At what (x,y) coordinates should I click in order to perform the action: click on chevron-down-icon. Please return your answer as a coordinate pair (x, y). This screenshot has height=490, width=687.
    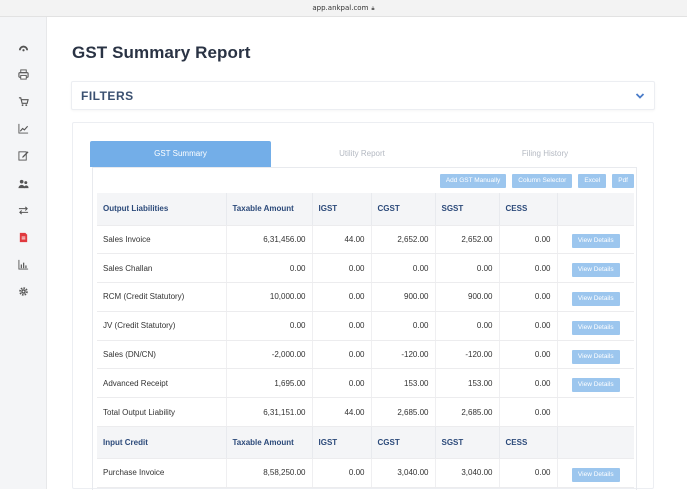
    Looking at the image, I should click on (640, 96).